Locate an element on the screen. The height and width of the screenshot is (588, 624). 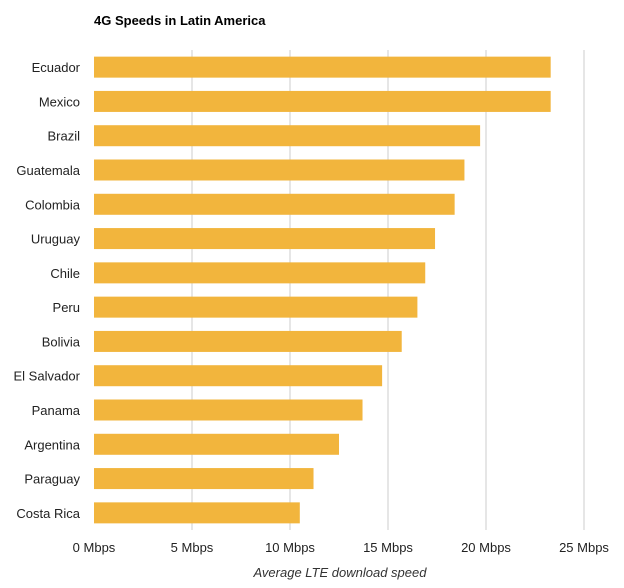
category-label: El Salvador is located at coordinates (47, 376).